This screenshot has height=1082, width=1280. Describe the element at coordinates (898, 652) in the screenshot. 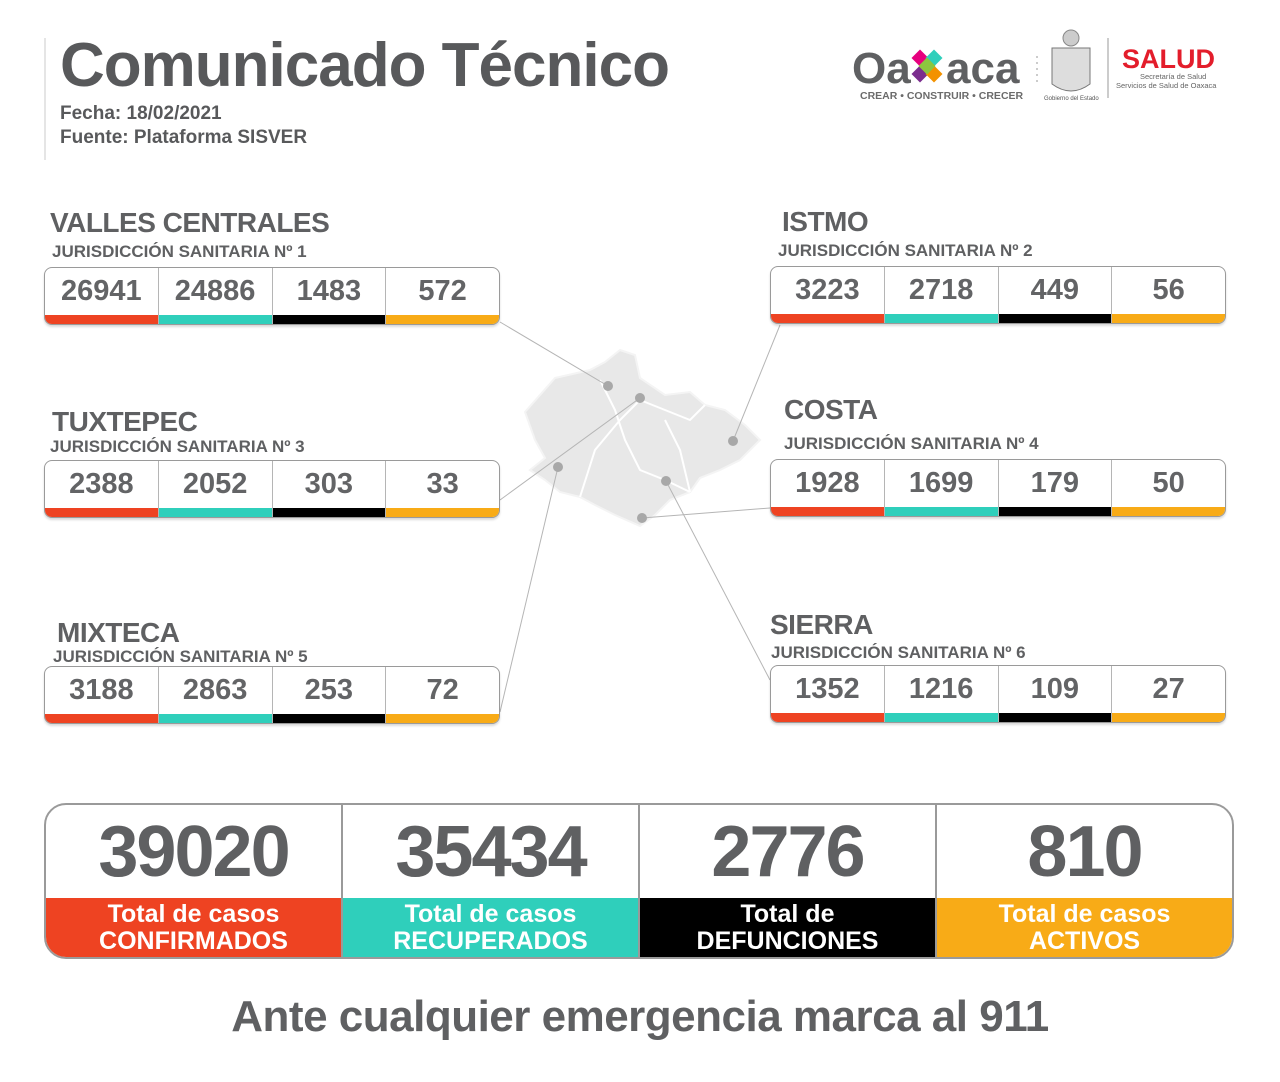

I see `region-subtitle: JURISDICCIÓN SANITARIA Nº 6` at that location.